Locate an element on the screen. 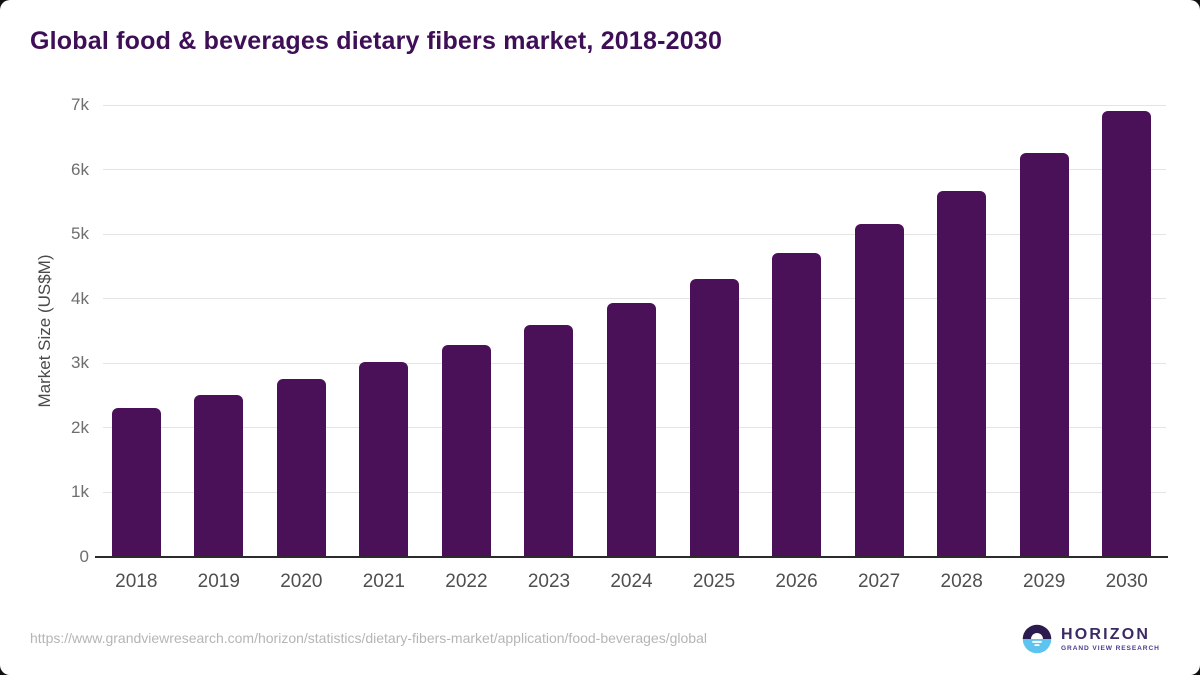  y-tick-label: 5k is located at coordinates (80, 234).